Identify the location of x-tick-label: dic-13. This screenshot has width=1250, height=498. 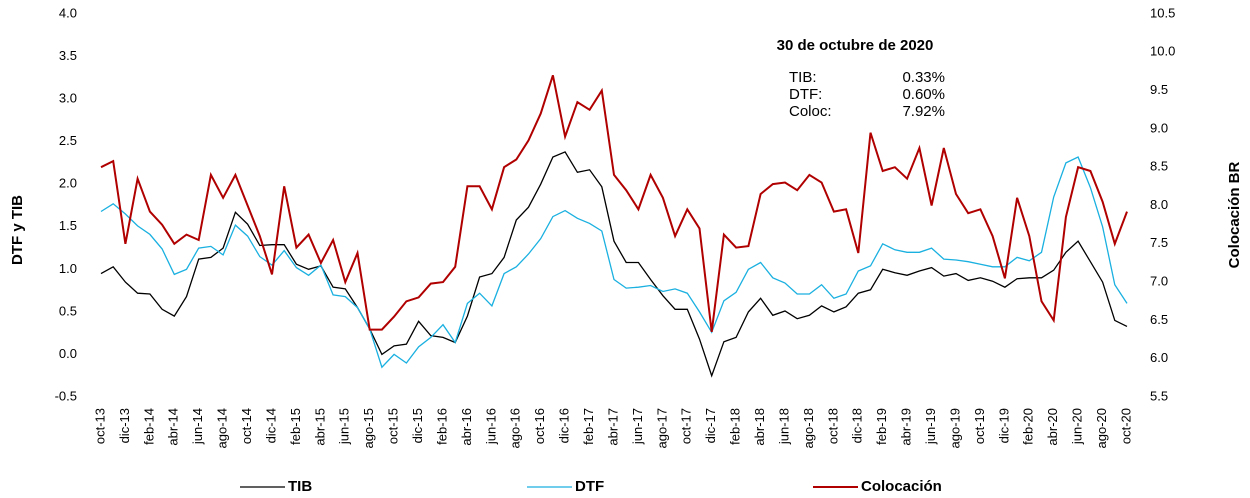
(124, 425).